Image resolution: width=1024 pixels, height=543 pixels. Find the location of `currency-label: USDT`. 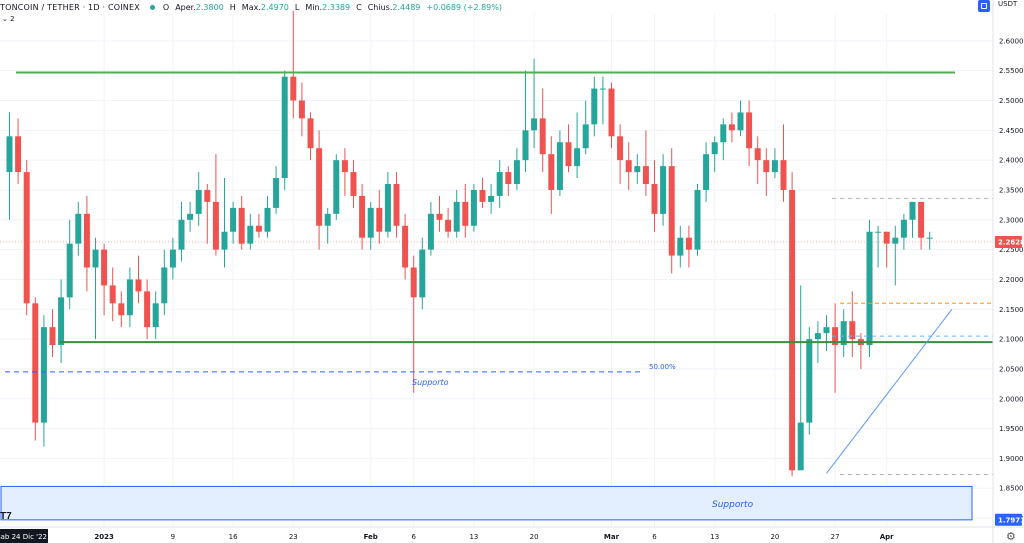

currency-label: USDT is located at coordinates (1008, 4).